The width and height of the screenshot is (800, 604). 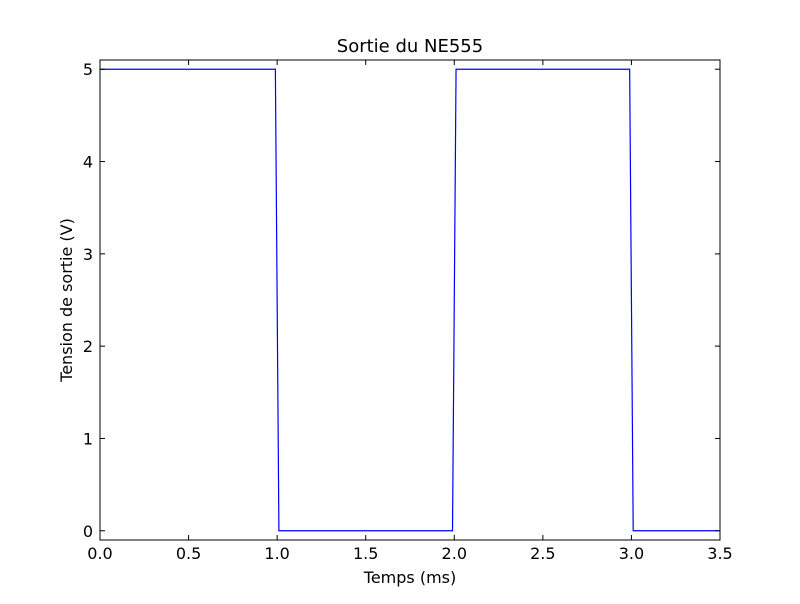 What do you see at coordinates (88, 346) in the screenshot?
I see `y-tick-label: 2` at bounding box center [88, 346].